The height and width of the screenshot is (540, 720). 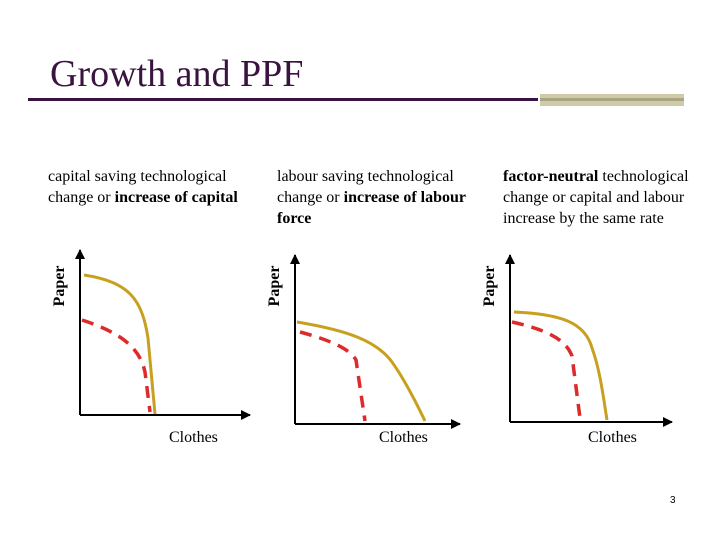 I want to click on panel-2-caption-part-1: labour saving technological change or, so click(x=365, y=187).